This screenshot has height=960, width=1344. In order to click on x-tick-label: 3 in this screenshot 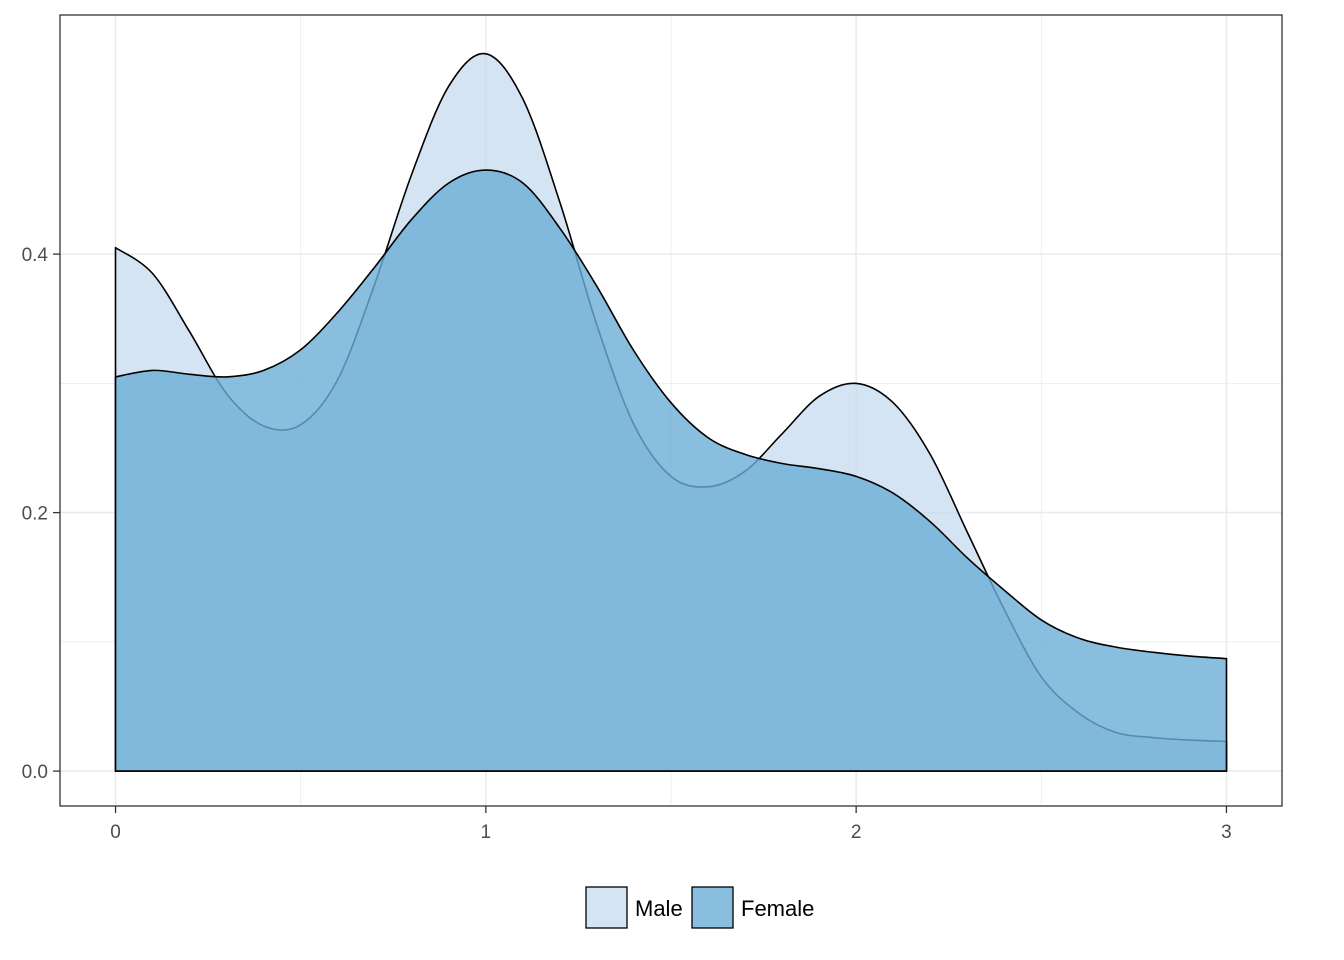, I will do `click(1226, 832)`.